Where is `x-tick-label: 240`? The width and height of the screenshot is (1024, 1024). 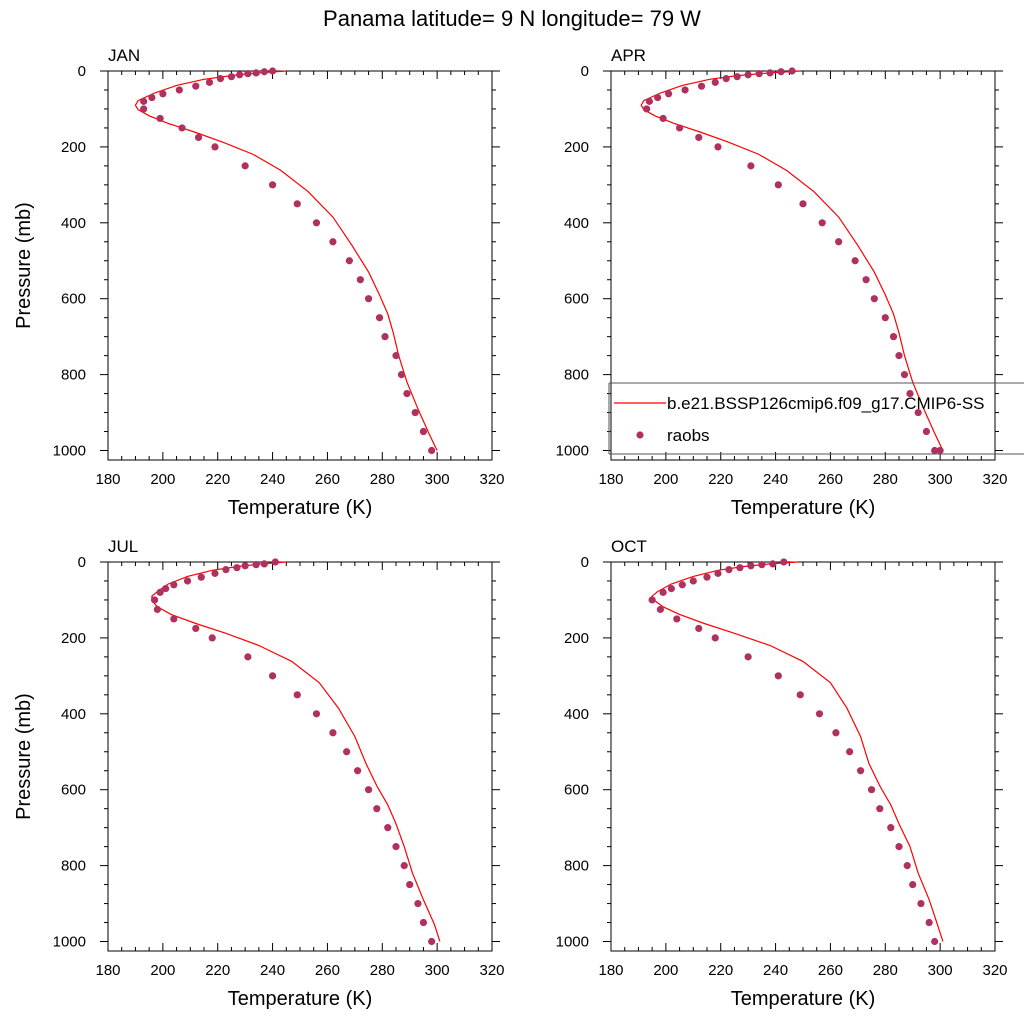 x-tick-label: 240 is located at coordinates (775, 479).